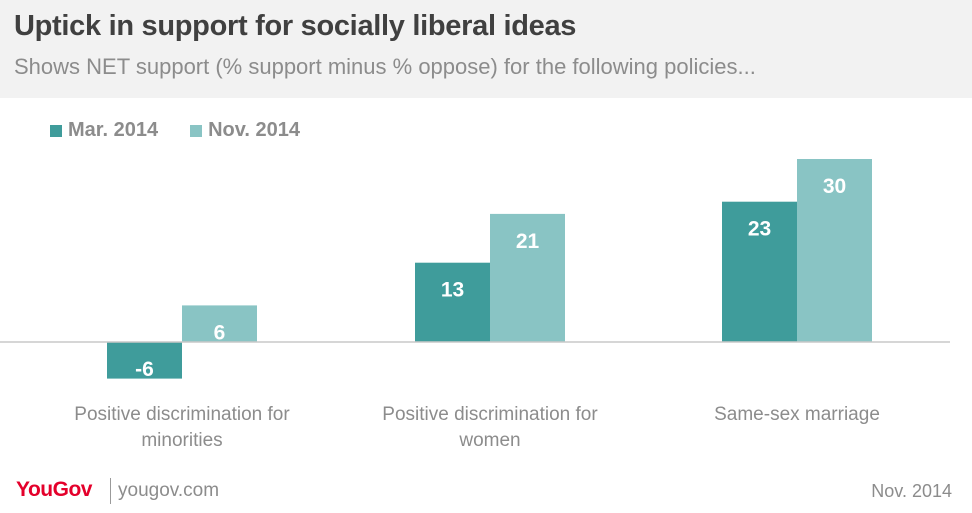 This screenshot has height=513, width=972. I want to click on data-label-1-cat-1: -6, so click(144, 369).